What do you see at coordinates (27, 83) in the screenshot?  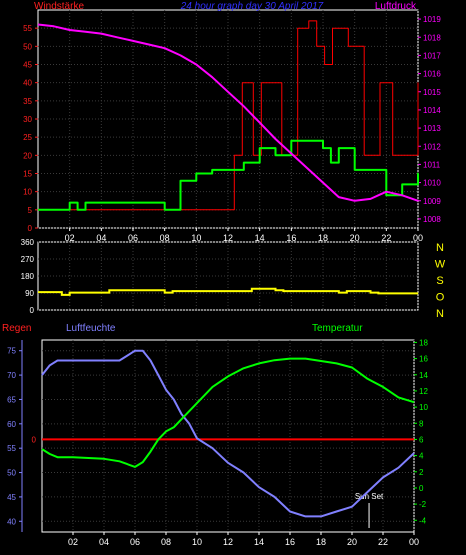 I see `wind-y-tick-label: 40` at bounding box center [27, 83].